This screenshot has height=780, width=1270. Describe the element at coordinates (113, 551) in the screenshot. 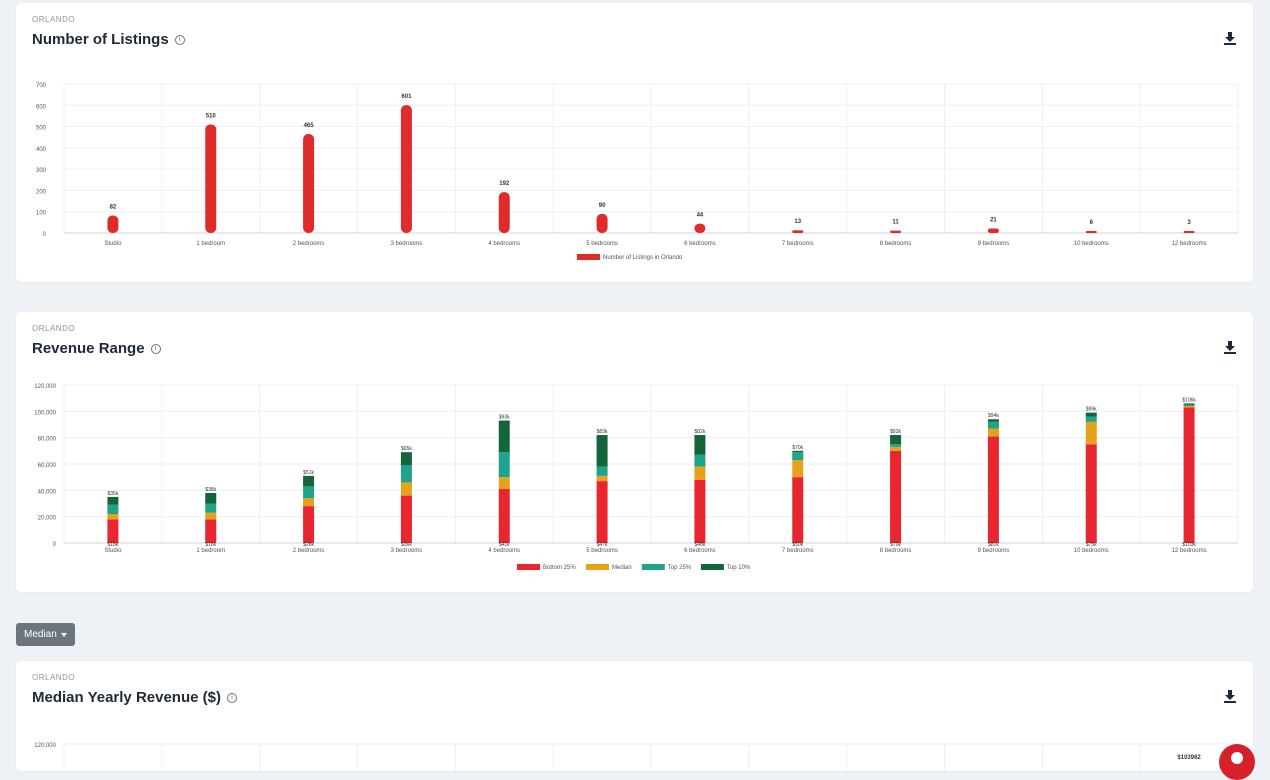

I see `x-tick-label: Studio` at that location.